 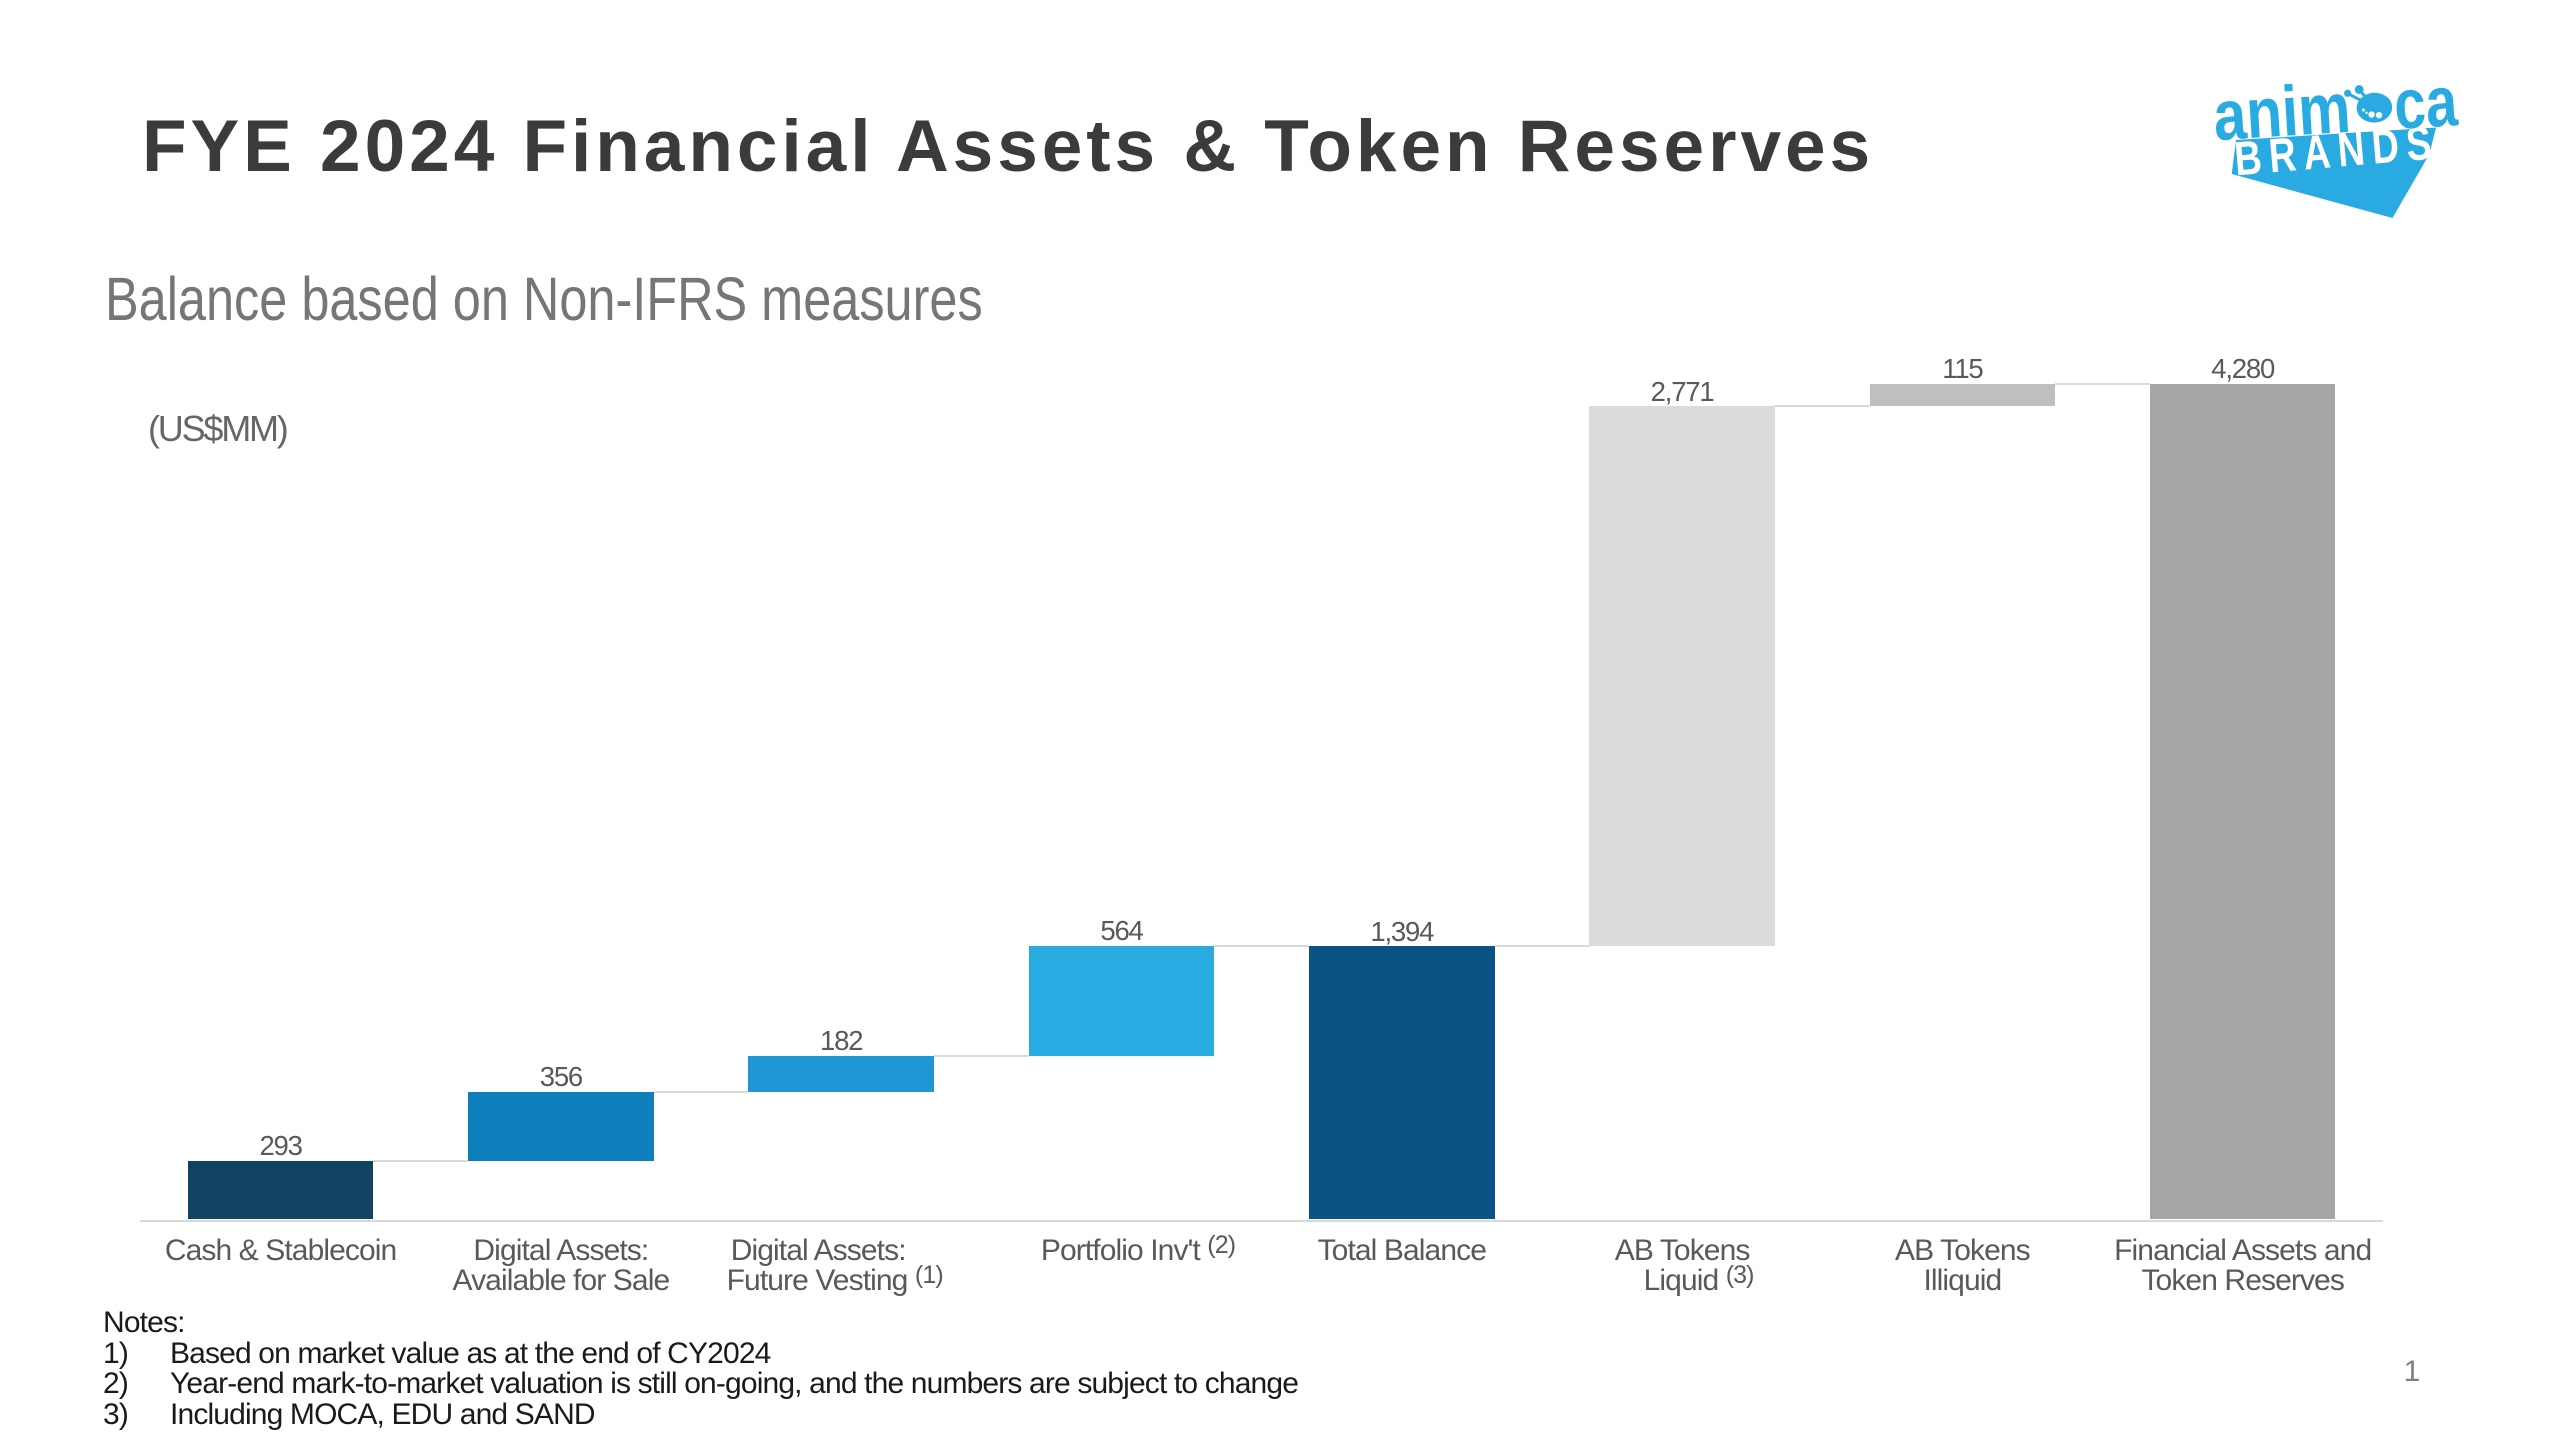 I want to click on svg-text: ca, so click(x=2426, y=107).